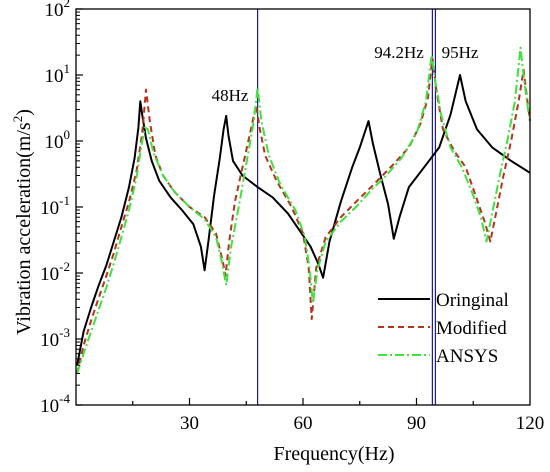 The height and width of the screenshot is (472, 550). Describe the element at coordinates (362, 423) in the screenshot. I see `x-tick-labels: 30 60 90 120` at that location.